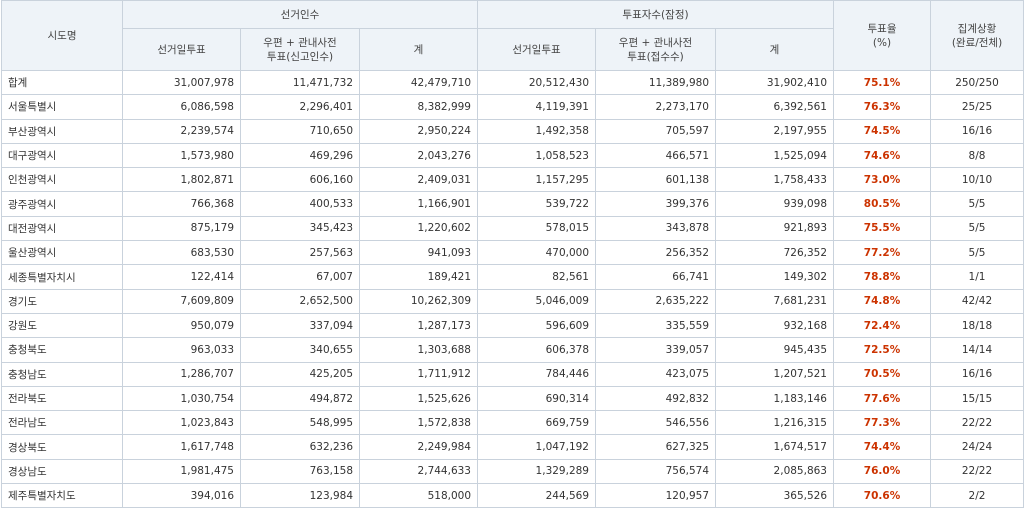 The width and height of the screenshot is (1024, 513). I want to click on region-cell: 전라북도, so click(62, 398).